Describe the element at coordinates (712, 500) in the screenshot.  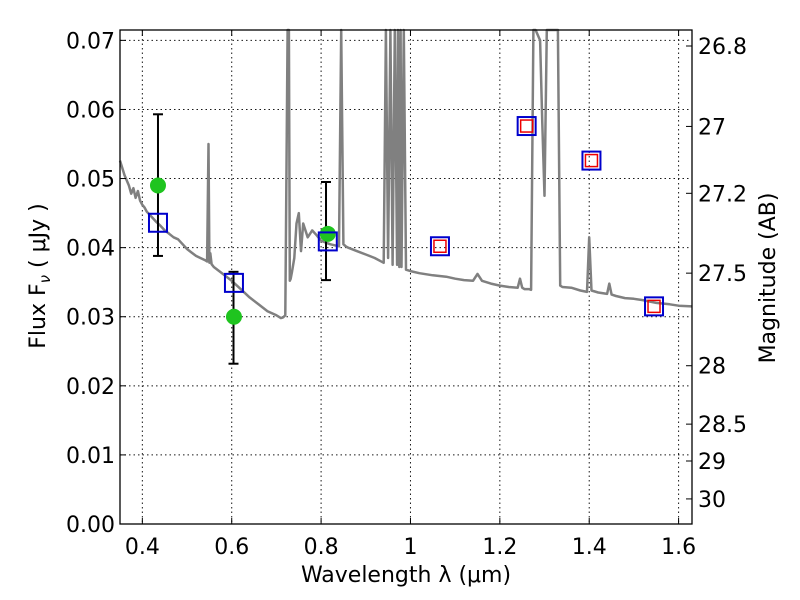
I see `y2-tick-label: 30` at that location.